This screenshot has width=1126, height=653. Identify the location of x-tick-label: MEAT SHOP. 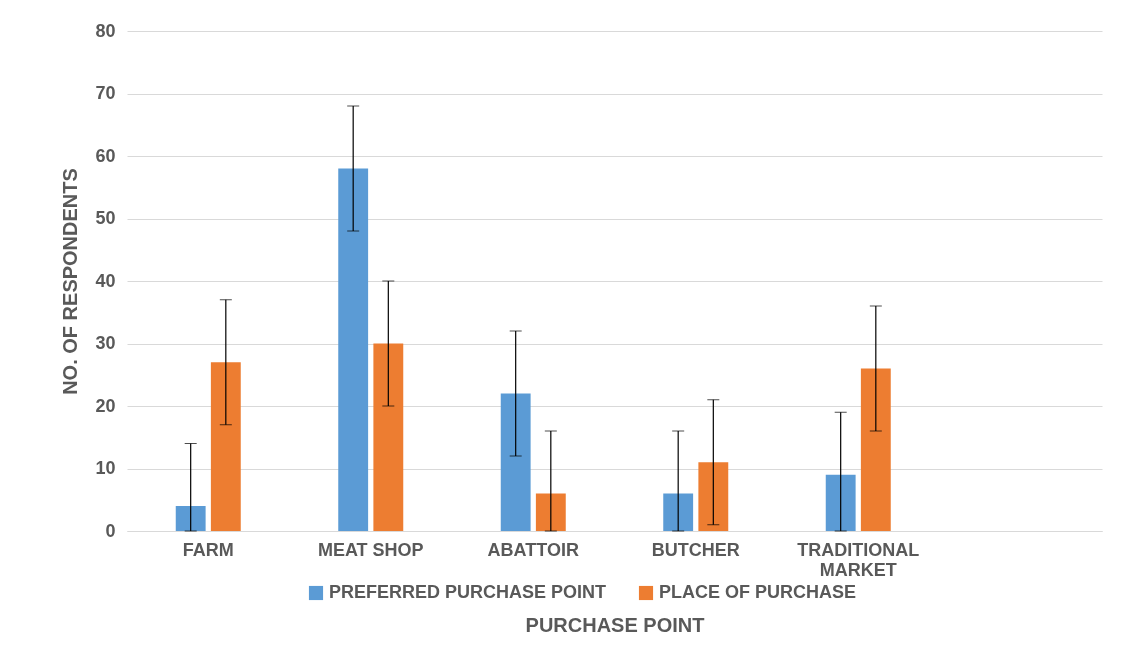
(370, 549).